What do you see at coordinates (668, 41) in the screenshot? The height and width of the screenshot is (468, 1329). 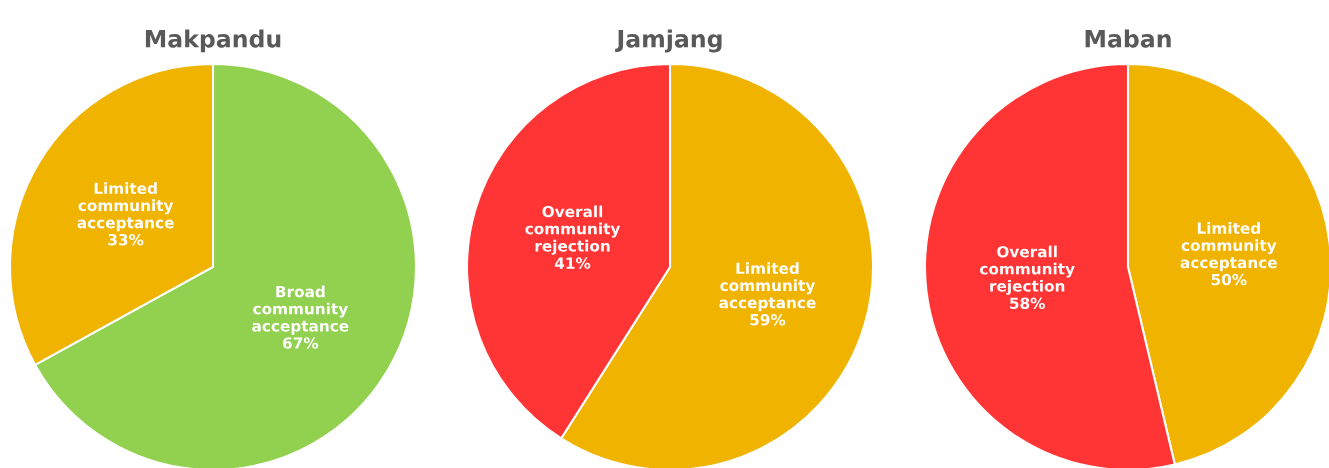 I see `chart-title: Jamjang` at bounding box center [668, 41].